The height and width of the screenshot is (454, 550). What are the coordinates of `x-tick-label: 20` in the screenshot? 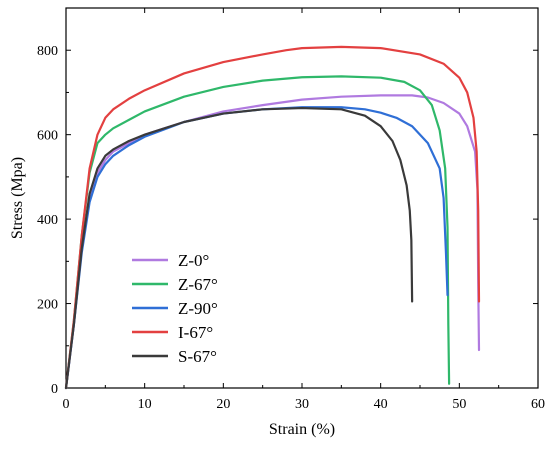 It's located at (223, 404).